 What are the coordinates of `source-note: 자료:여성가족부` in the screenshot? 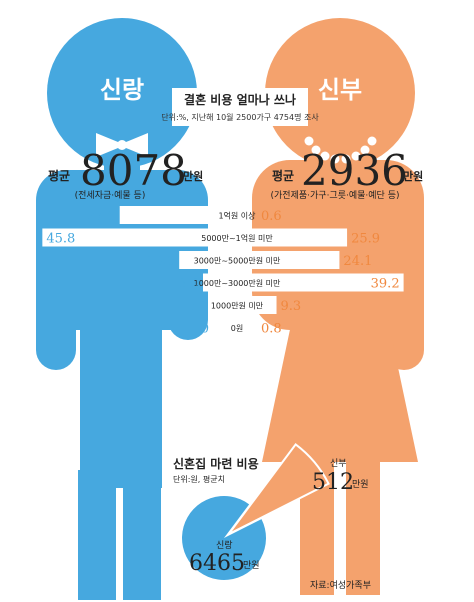 It's located at (340, 585).